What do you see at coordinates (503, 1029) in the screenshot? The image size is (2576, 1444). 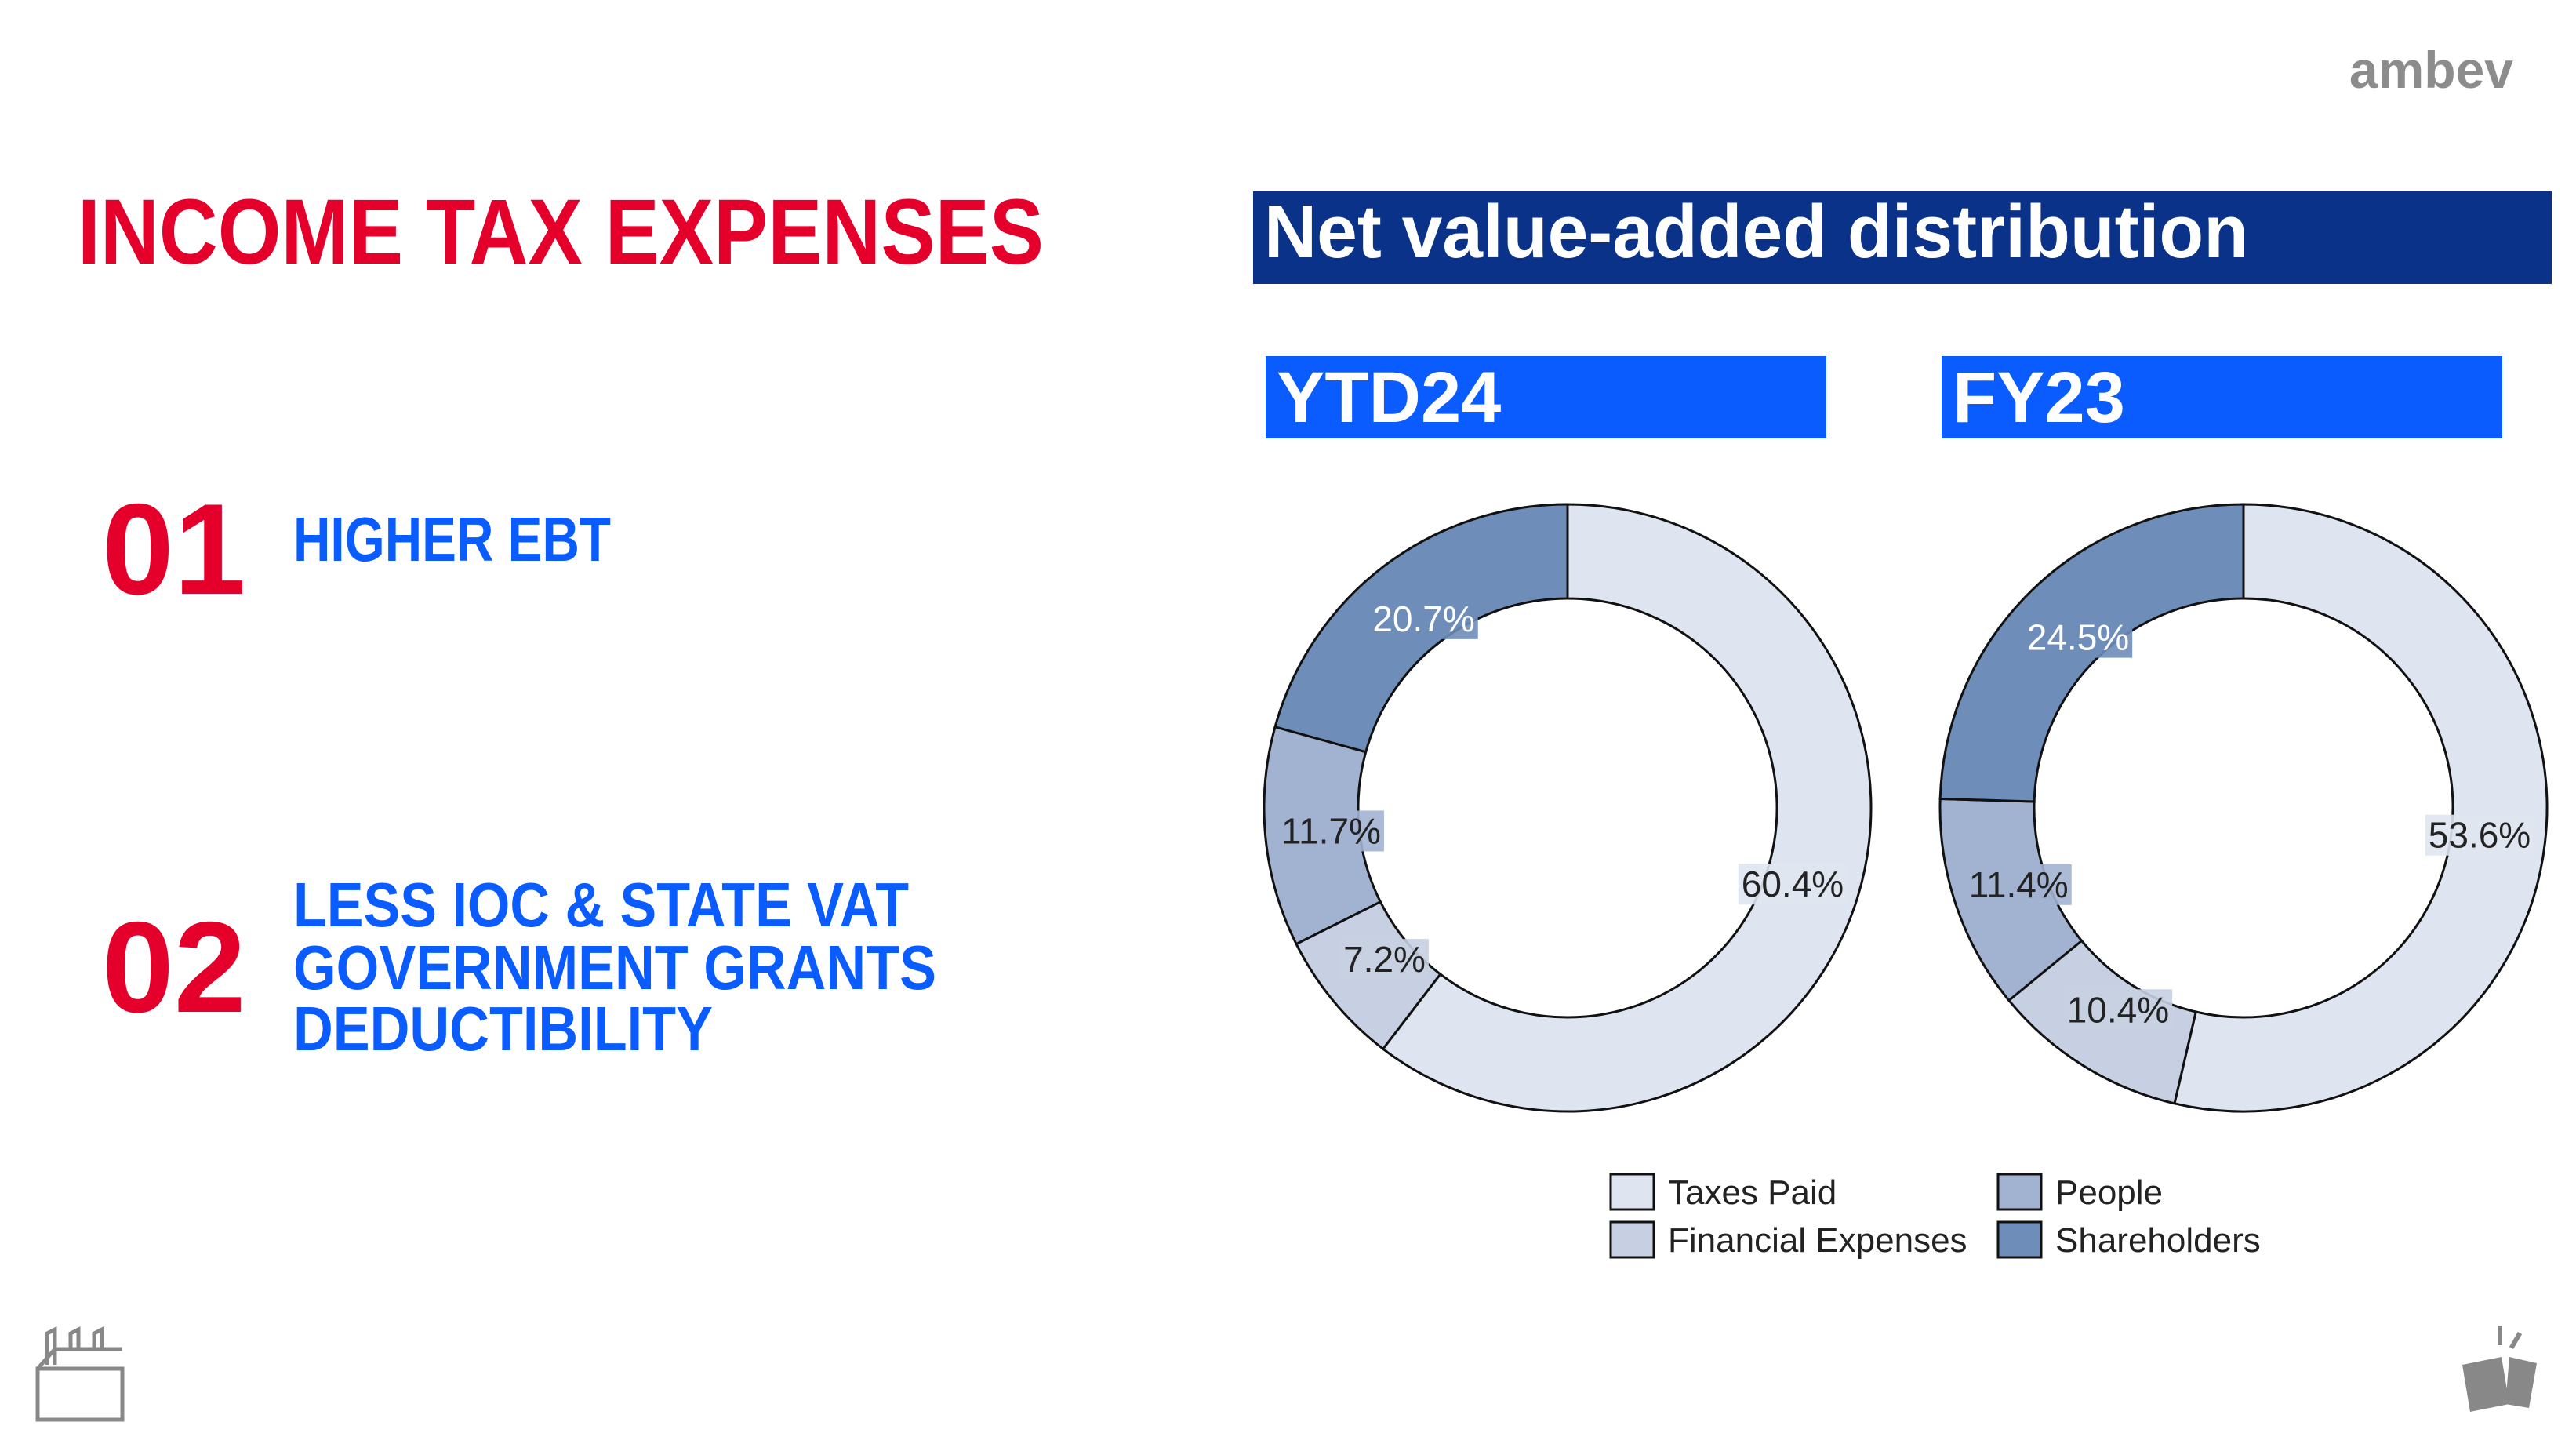 I see `point-text: DEDUCTIBILITY` at bounding box center [503, 1029].